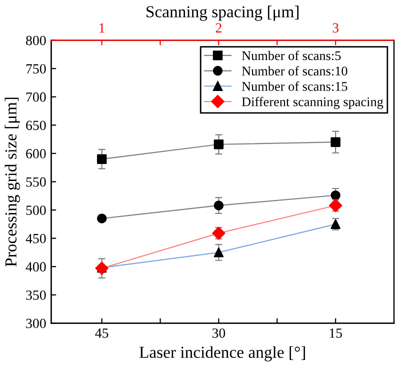 Image resolution: width=400 pixels, height=366 pixels. What do you see at coordinates (313, 102) in the screenshot?
I see `legend-label: Different scanning spacing` at bounding box center [313, 102].